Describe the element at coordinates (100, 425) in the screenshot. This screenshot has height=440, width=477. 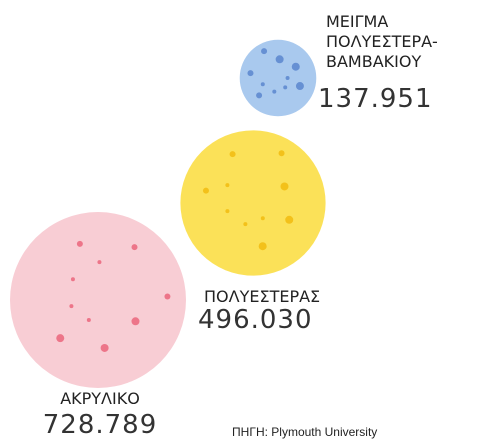
I see `value-label: 728.789` at that location.